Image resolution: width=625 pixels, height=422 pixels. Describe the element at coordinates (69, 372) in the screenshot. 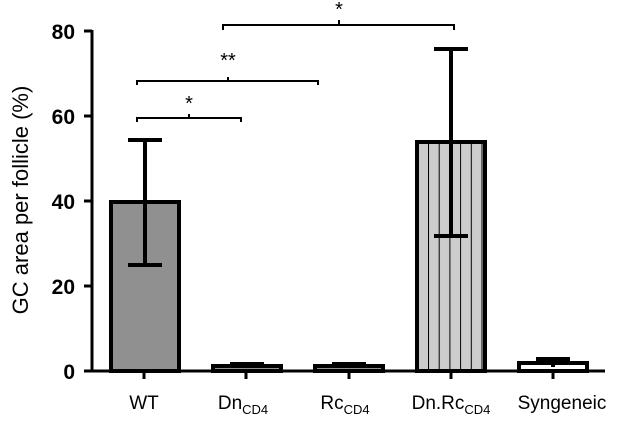

I see `y-tick-0: 0` at that location.